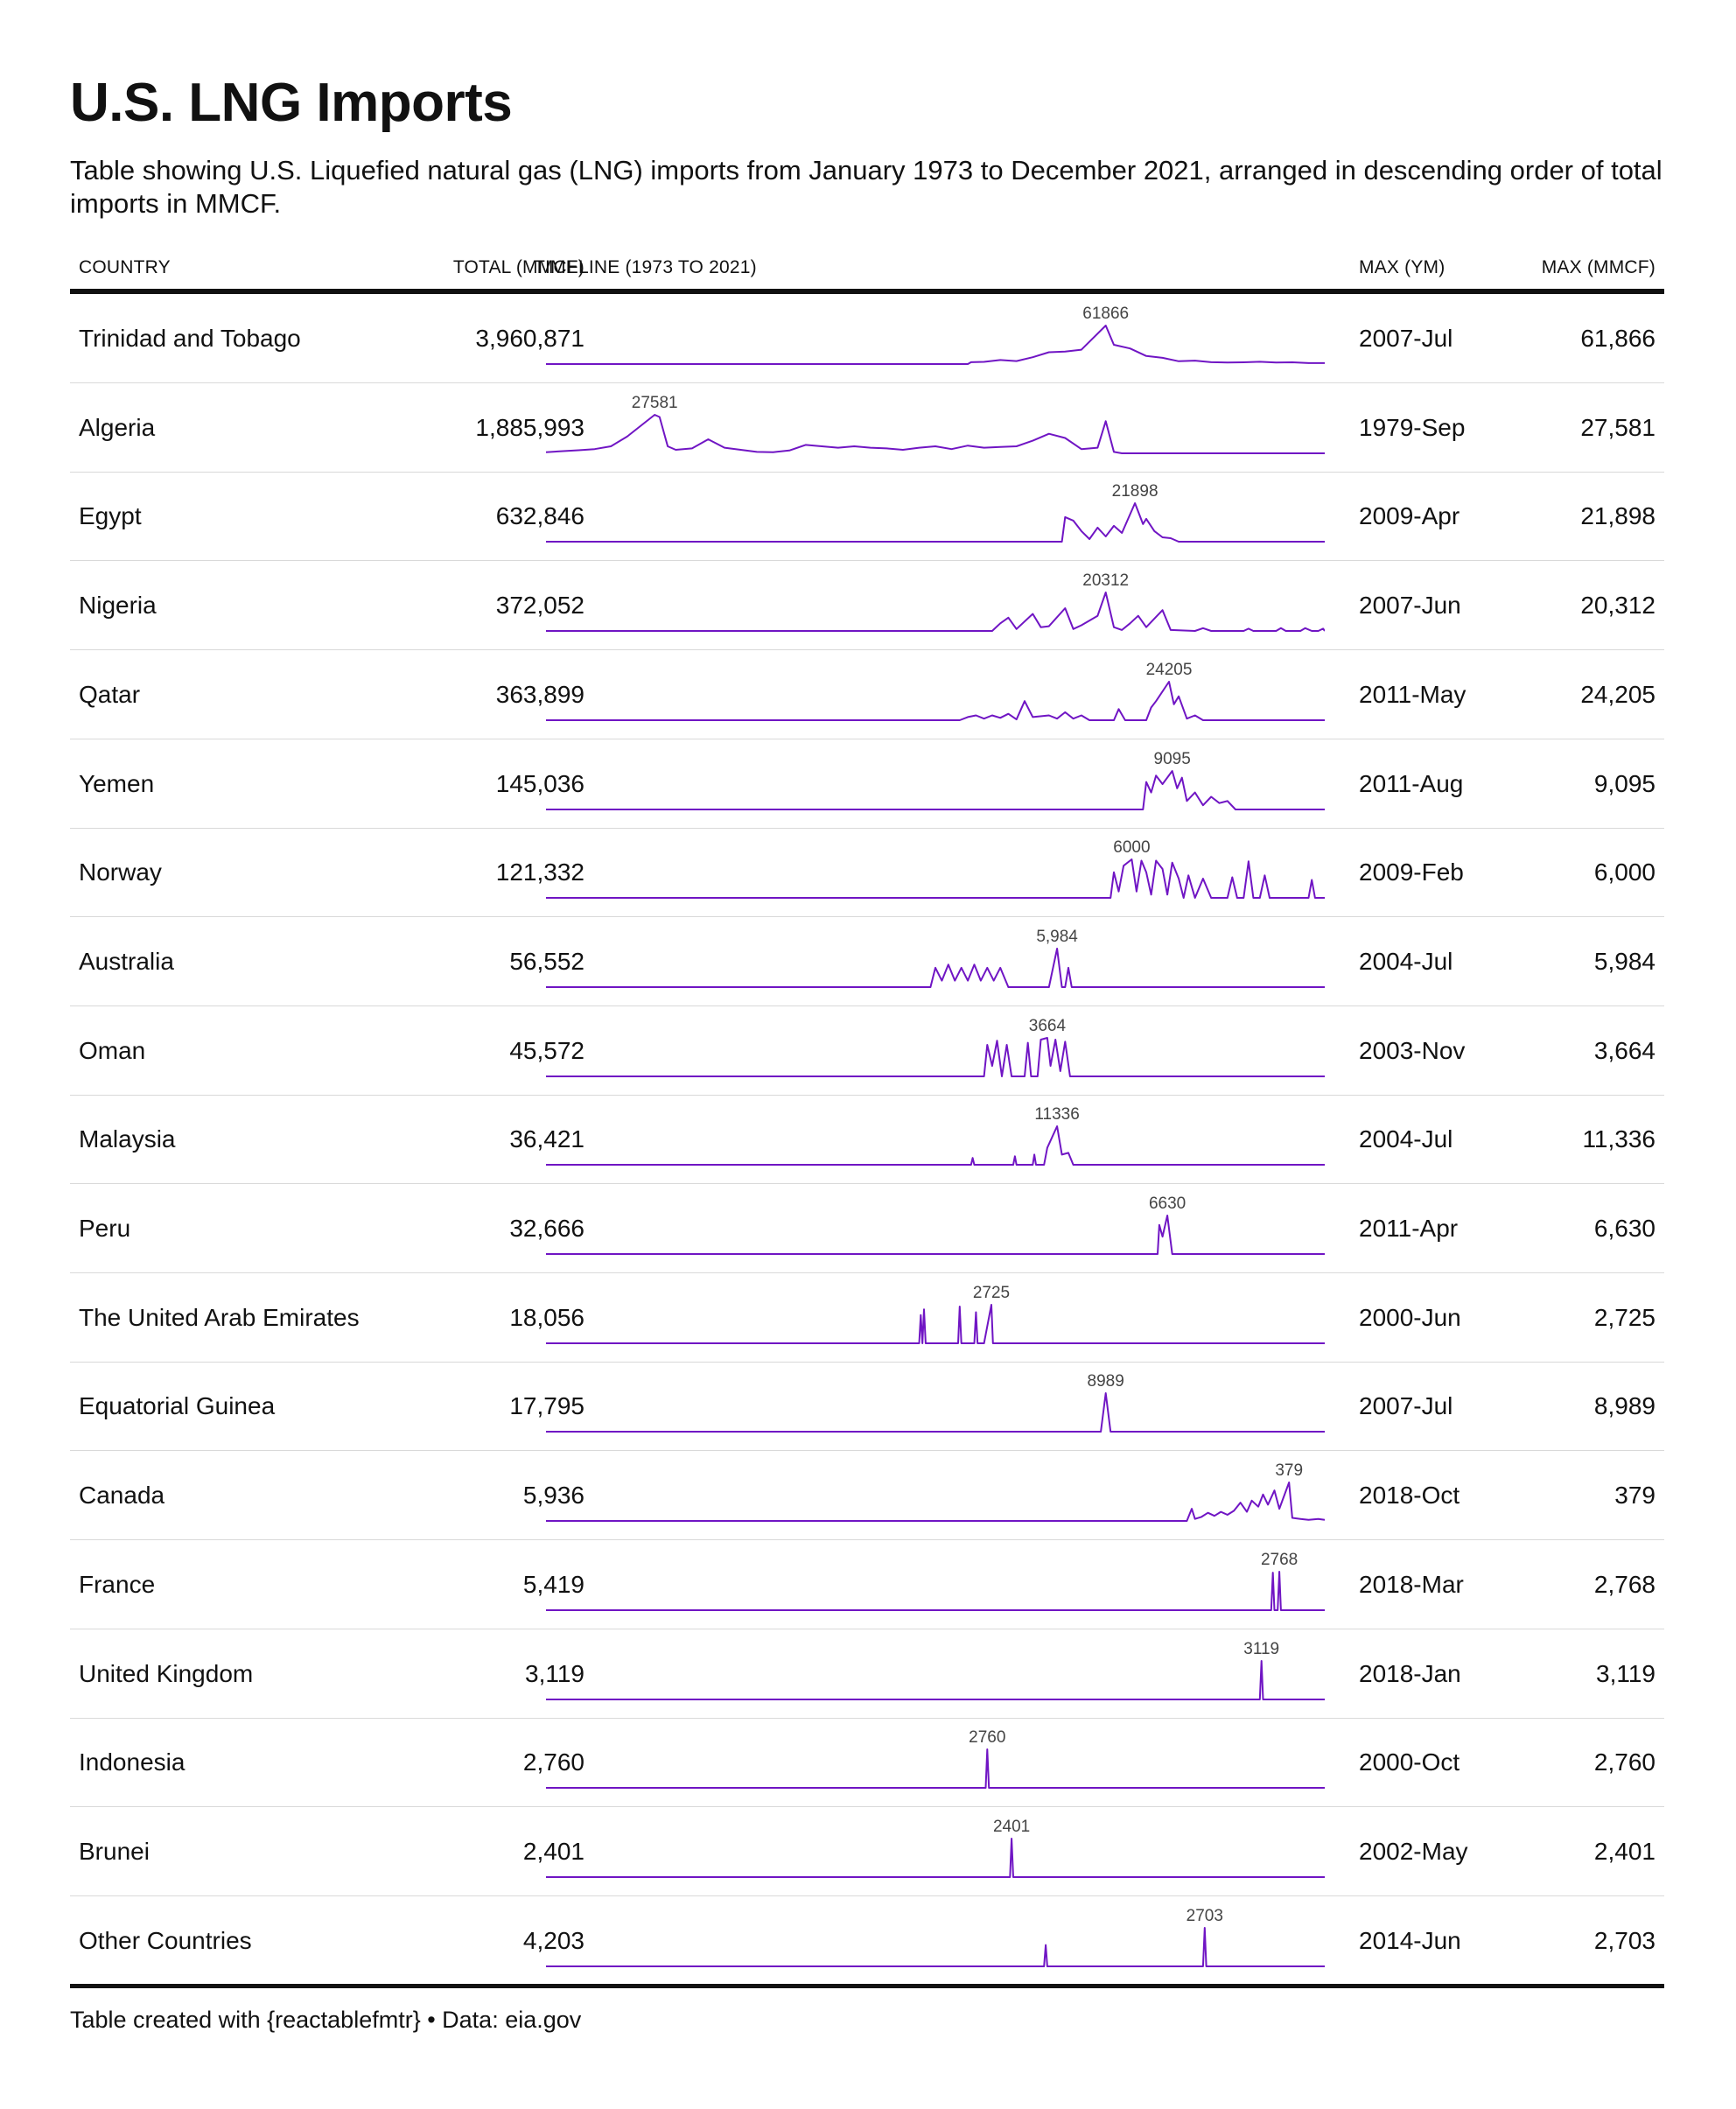 The image size is (1736, 2109). Describe the element at coordinates (935, 1402) in the screenshot. I see `timeline-sparkline: 8989` at that location.